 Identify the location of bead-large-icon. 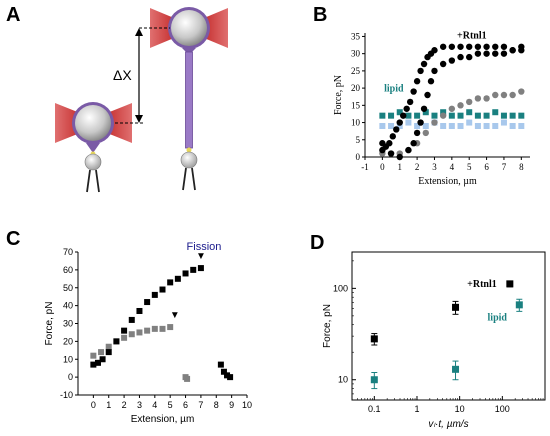
(189, 28).